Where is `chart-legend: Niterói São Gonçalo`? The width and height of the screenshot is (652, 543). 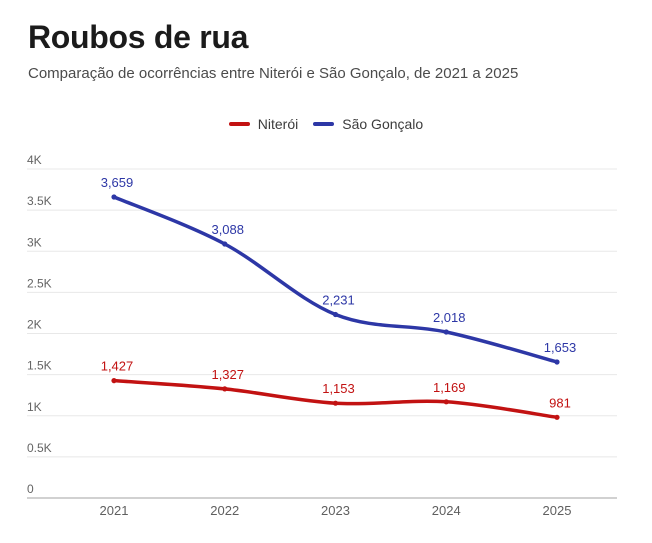 chart-legend: Niterói São Gonçalo is located at coordinates (326, 124).